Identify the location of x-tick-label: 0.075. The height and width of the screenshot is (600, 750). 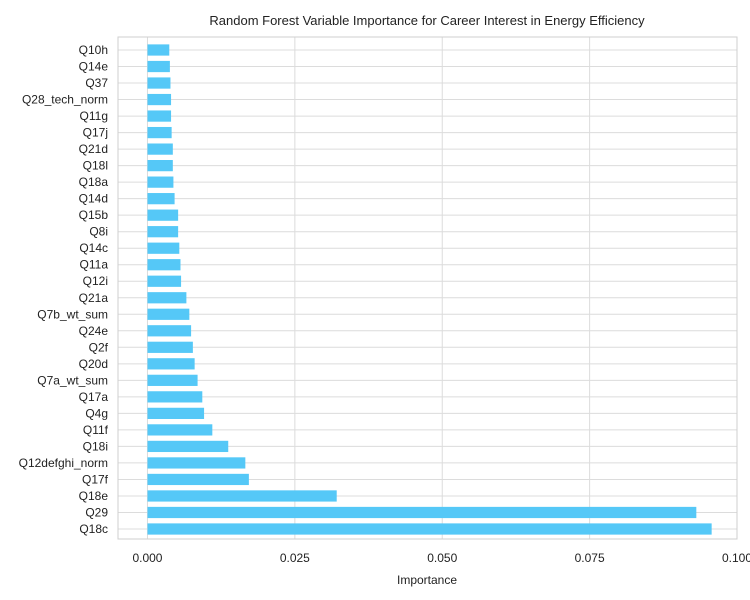
(590, 558).